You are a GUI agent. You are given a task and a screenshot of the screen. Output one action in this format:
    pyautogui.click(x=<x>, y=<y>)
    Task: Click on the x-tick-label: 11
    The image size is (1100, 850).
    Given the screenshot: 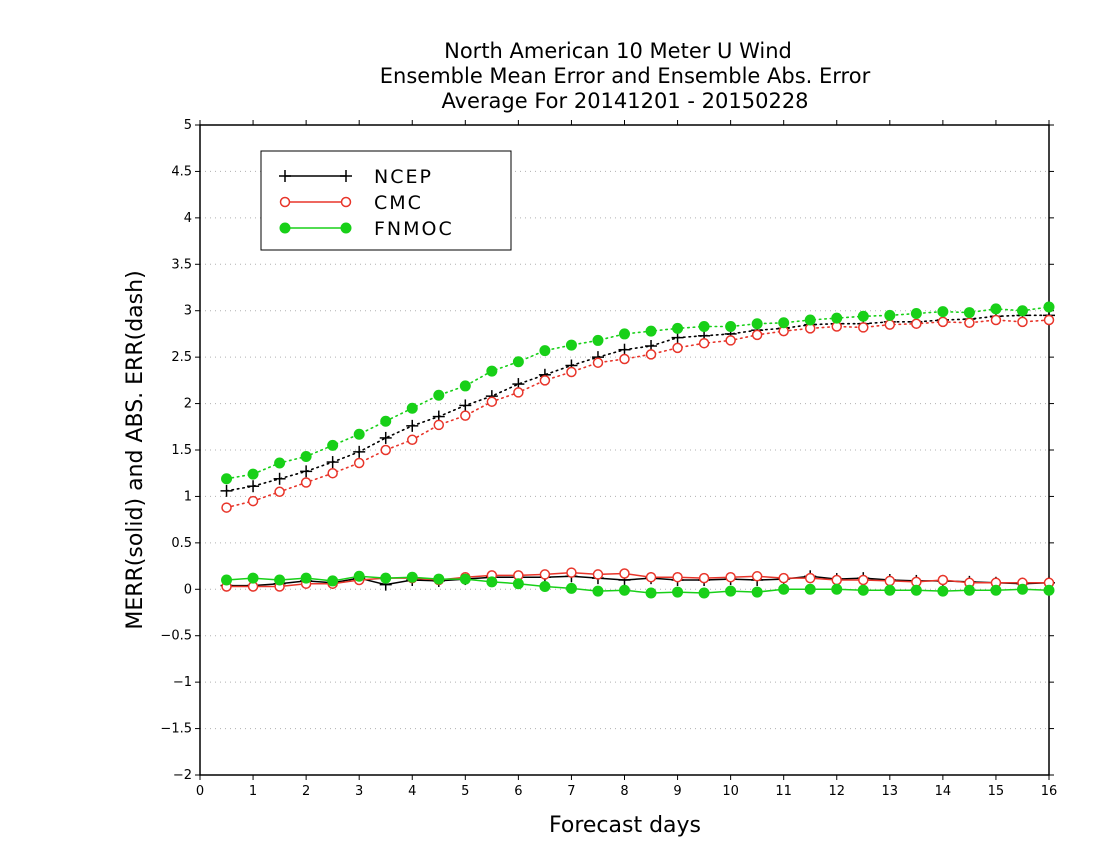 What is the action you would take?
    pyautogui.click(x=783, y=791)
    